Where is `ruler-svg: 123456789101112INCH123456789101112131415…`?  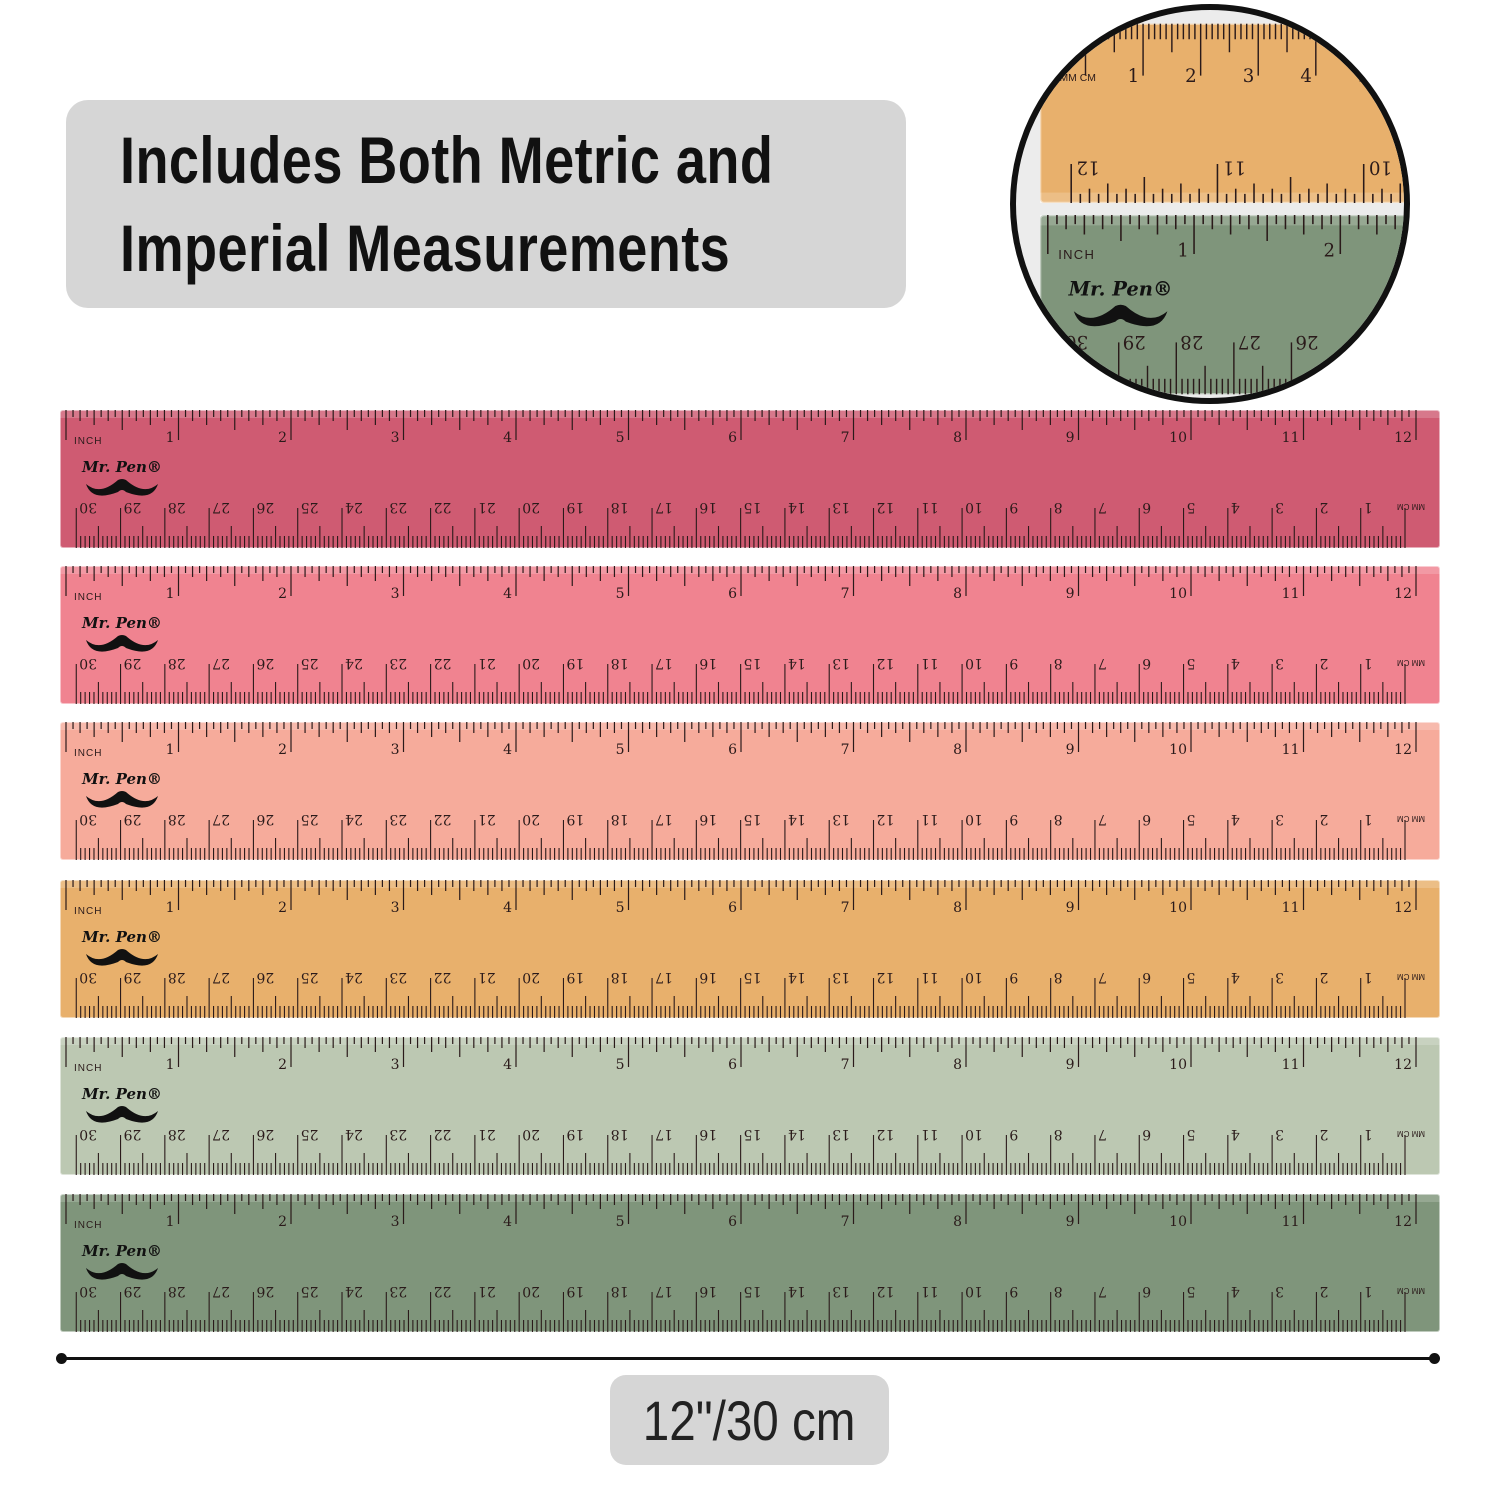
ruler-svg: 123456789101112INCH123456789101112131415… is located at coordinates (1221, 113).